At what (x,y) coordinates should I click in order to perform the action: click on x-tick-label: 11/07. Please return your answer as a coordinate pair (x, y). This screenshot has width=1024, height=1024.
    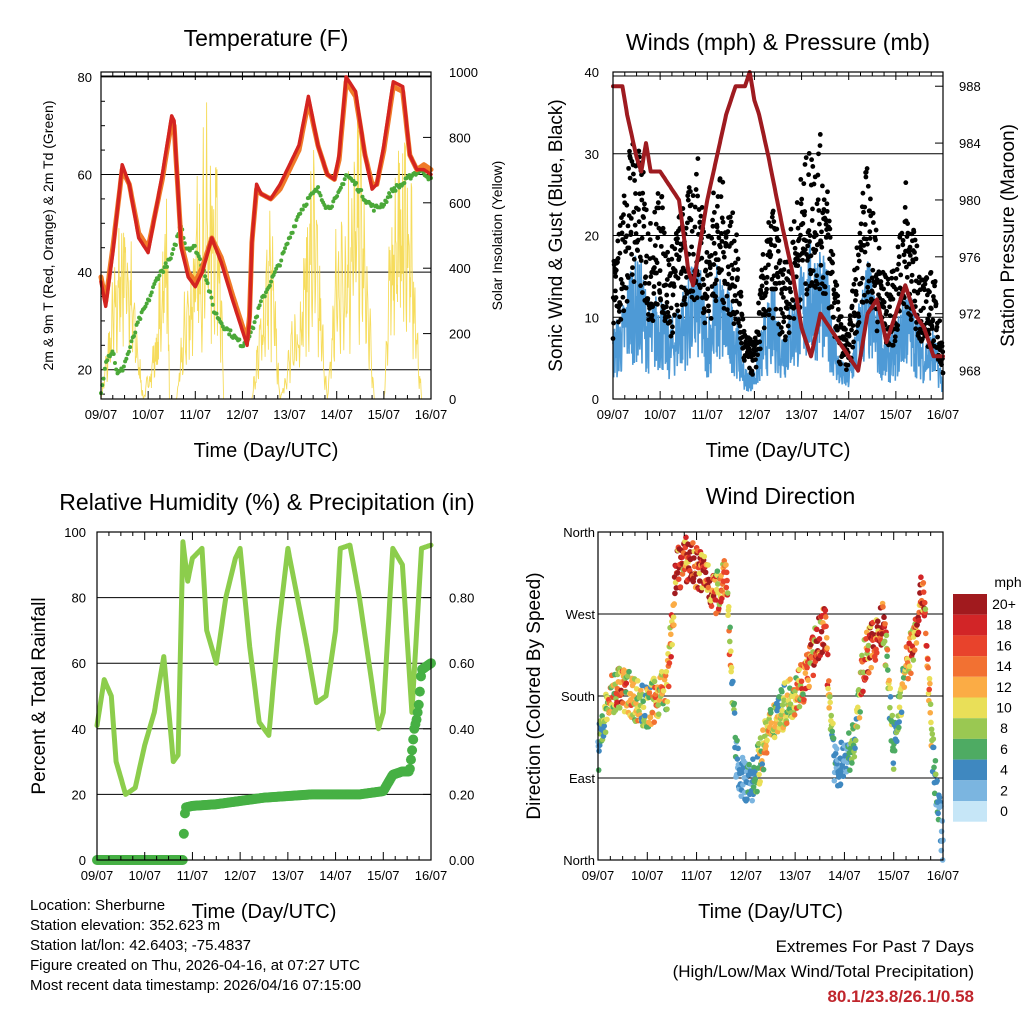
    Looking at the image, I should click on (707, 414).